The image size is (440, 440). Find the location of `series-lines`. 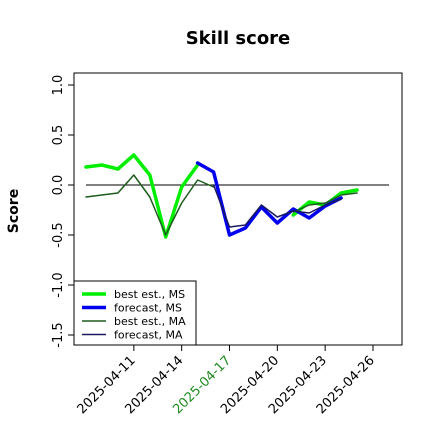

series-lines is located at coordinates (221, 196).